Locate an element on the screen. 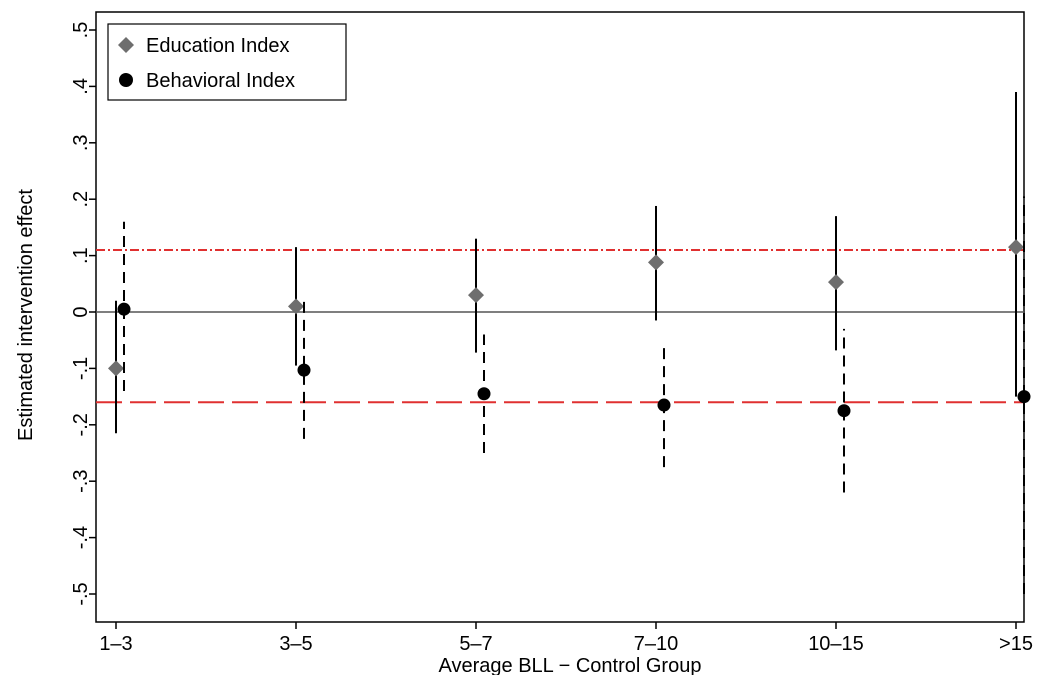  y-tick-label-6: .1 is located at coordinates (81, 255).